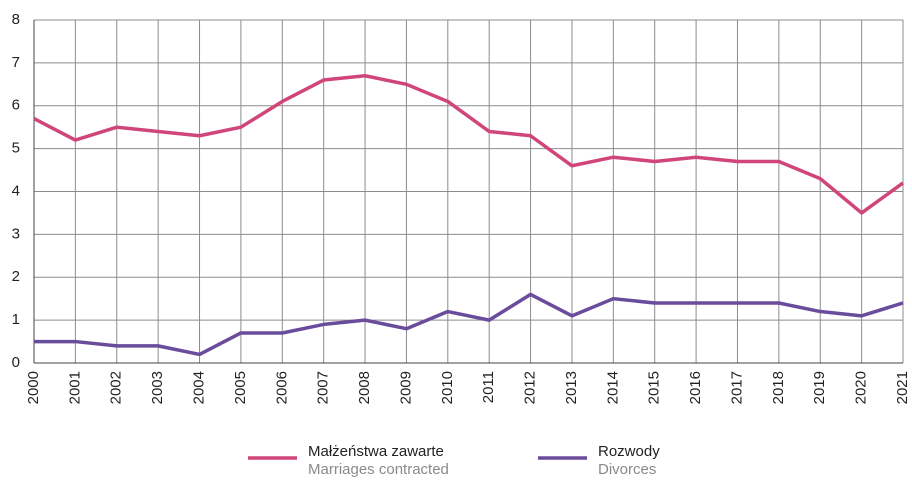 This screenshot has width=912, height=480. Describe the element at coordinates (627, 469) in the screenshot. I see `legend-label-translation: Divorces` at that location.